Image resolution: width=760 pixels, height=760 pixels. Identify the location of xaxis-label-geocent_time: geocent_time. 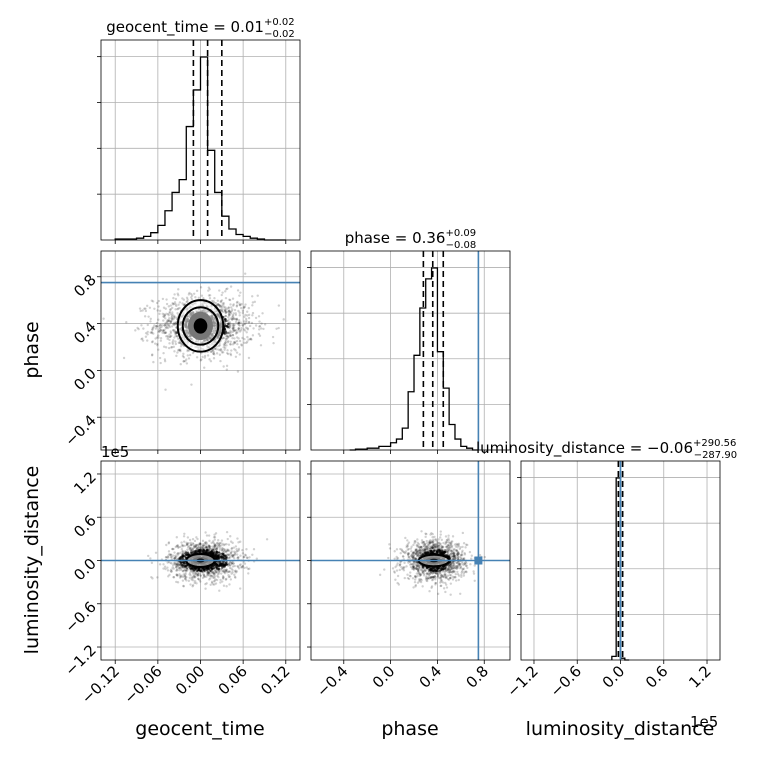
(199, 729).